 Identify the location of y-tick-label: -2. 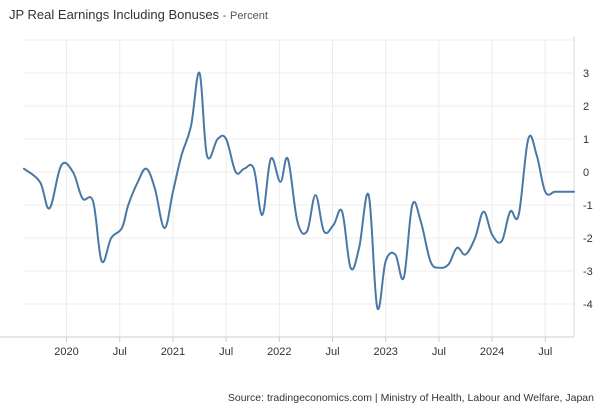
(588, 239).